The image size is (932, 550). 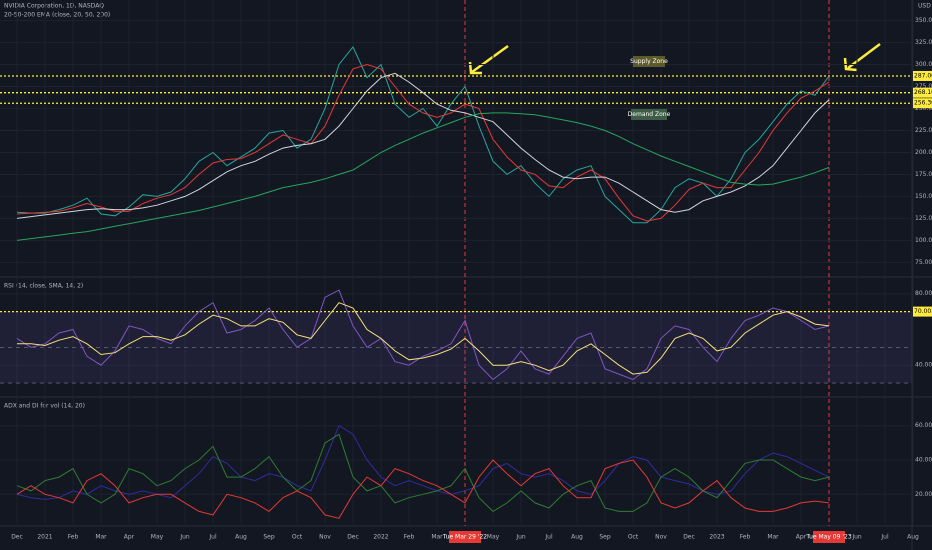 What do you see at coordinates (923, 152) in the screenshot?
I see `y-tick-label: 200.00` at bounding box center [923, 152].